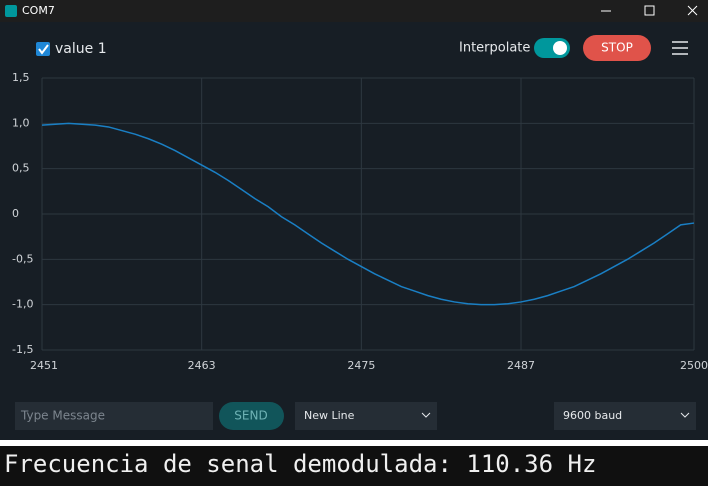 This screenshot has height=486, width=708. Describe the element at coordinates (649, 10) in the screenshot. I see `maximize-button` at that location.